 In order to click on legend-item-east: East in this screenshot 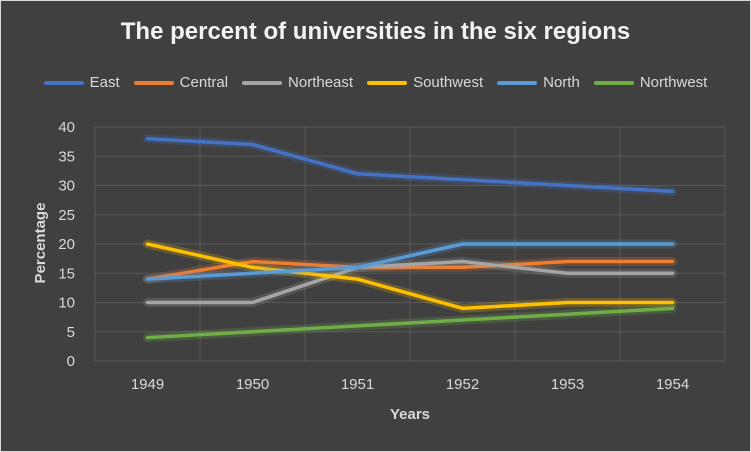, I will do `click(81, 82)`.